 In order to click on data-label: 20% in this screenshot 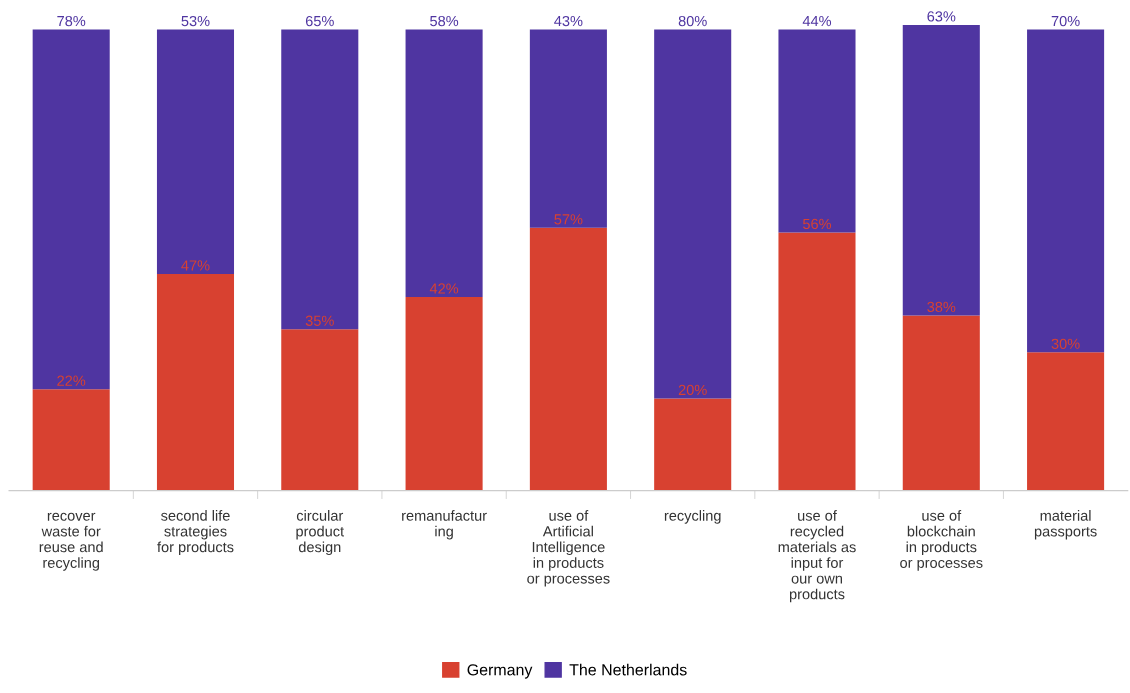, I will do `click(692, 390)`.